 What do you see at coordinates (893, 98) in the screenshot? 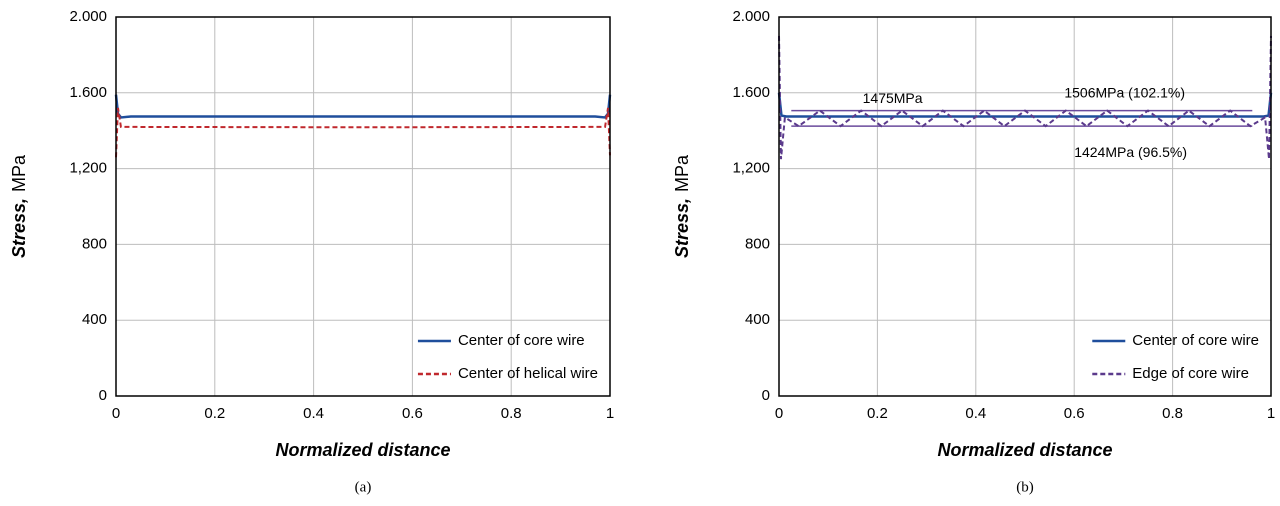
I see `annotation: 1475MPa` at bounding box center [893, 98].